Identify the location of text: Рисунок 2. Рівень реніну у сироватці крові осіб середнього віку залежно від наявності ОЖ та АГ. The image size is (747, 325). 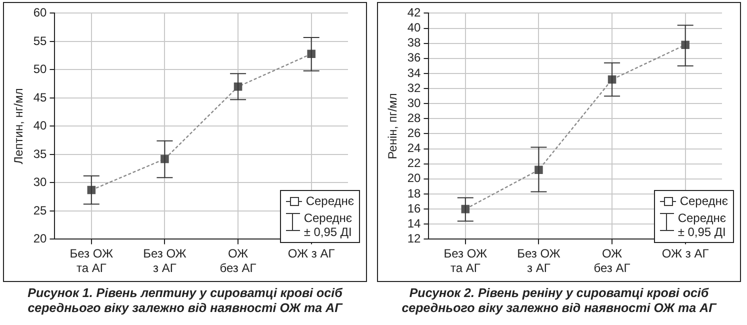
(559, 301).